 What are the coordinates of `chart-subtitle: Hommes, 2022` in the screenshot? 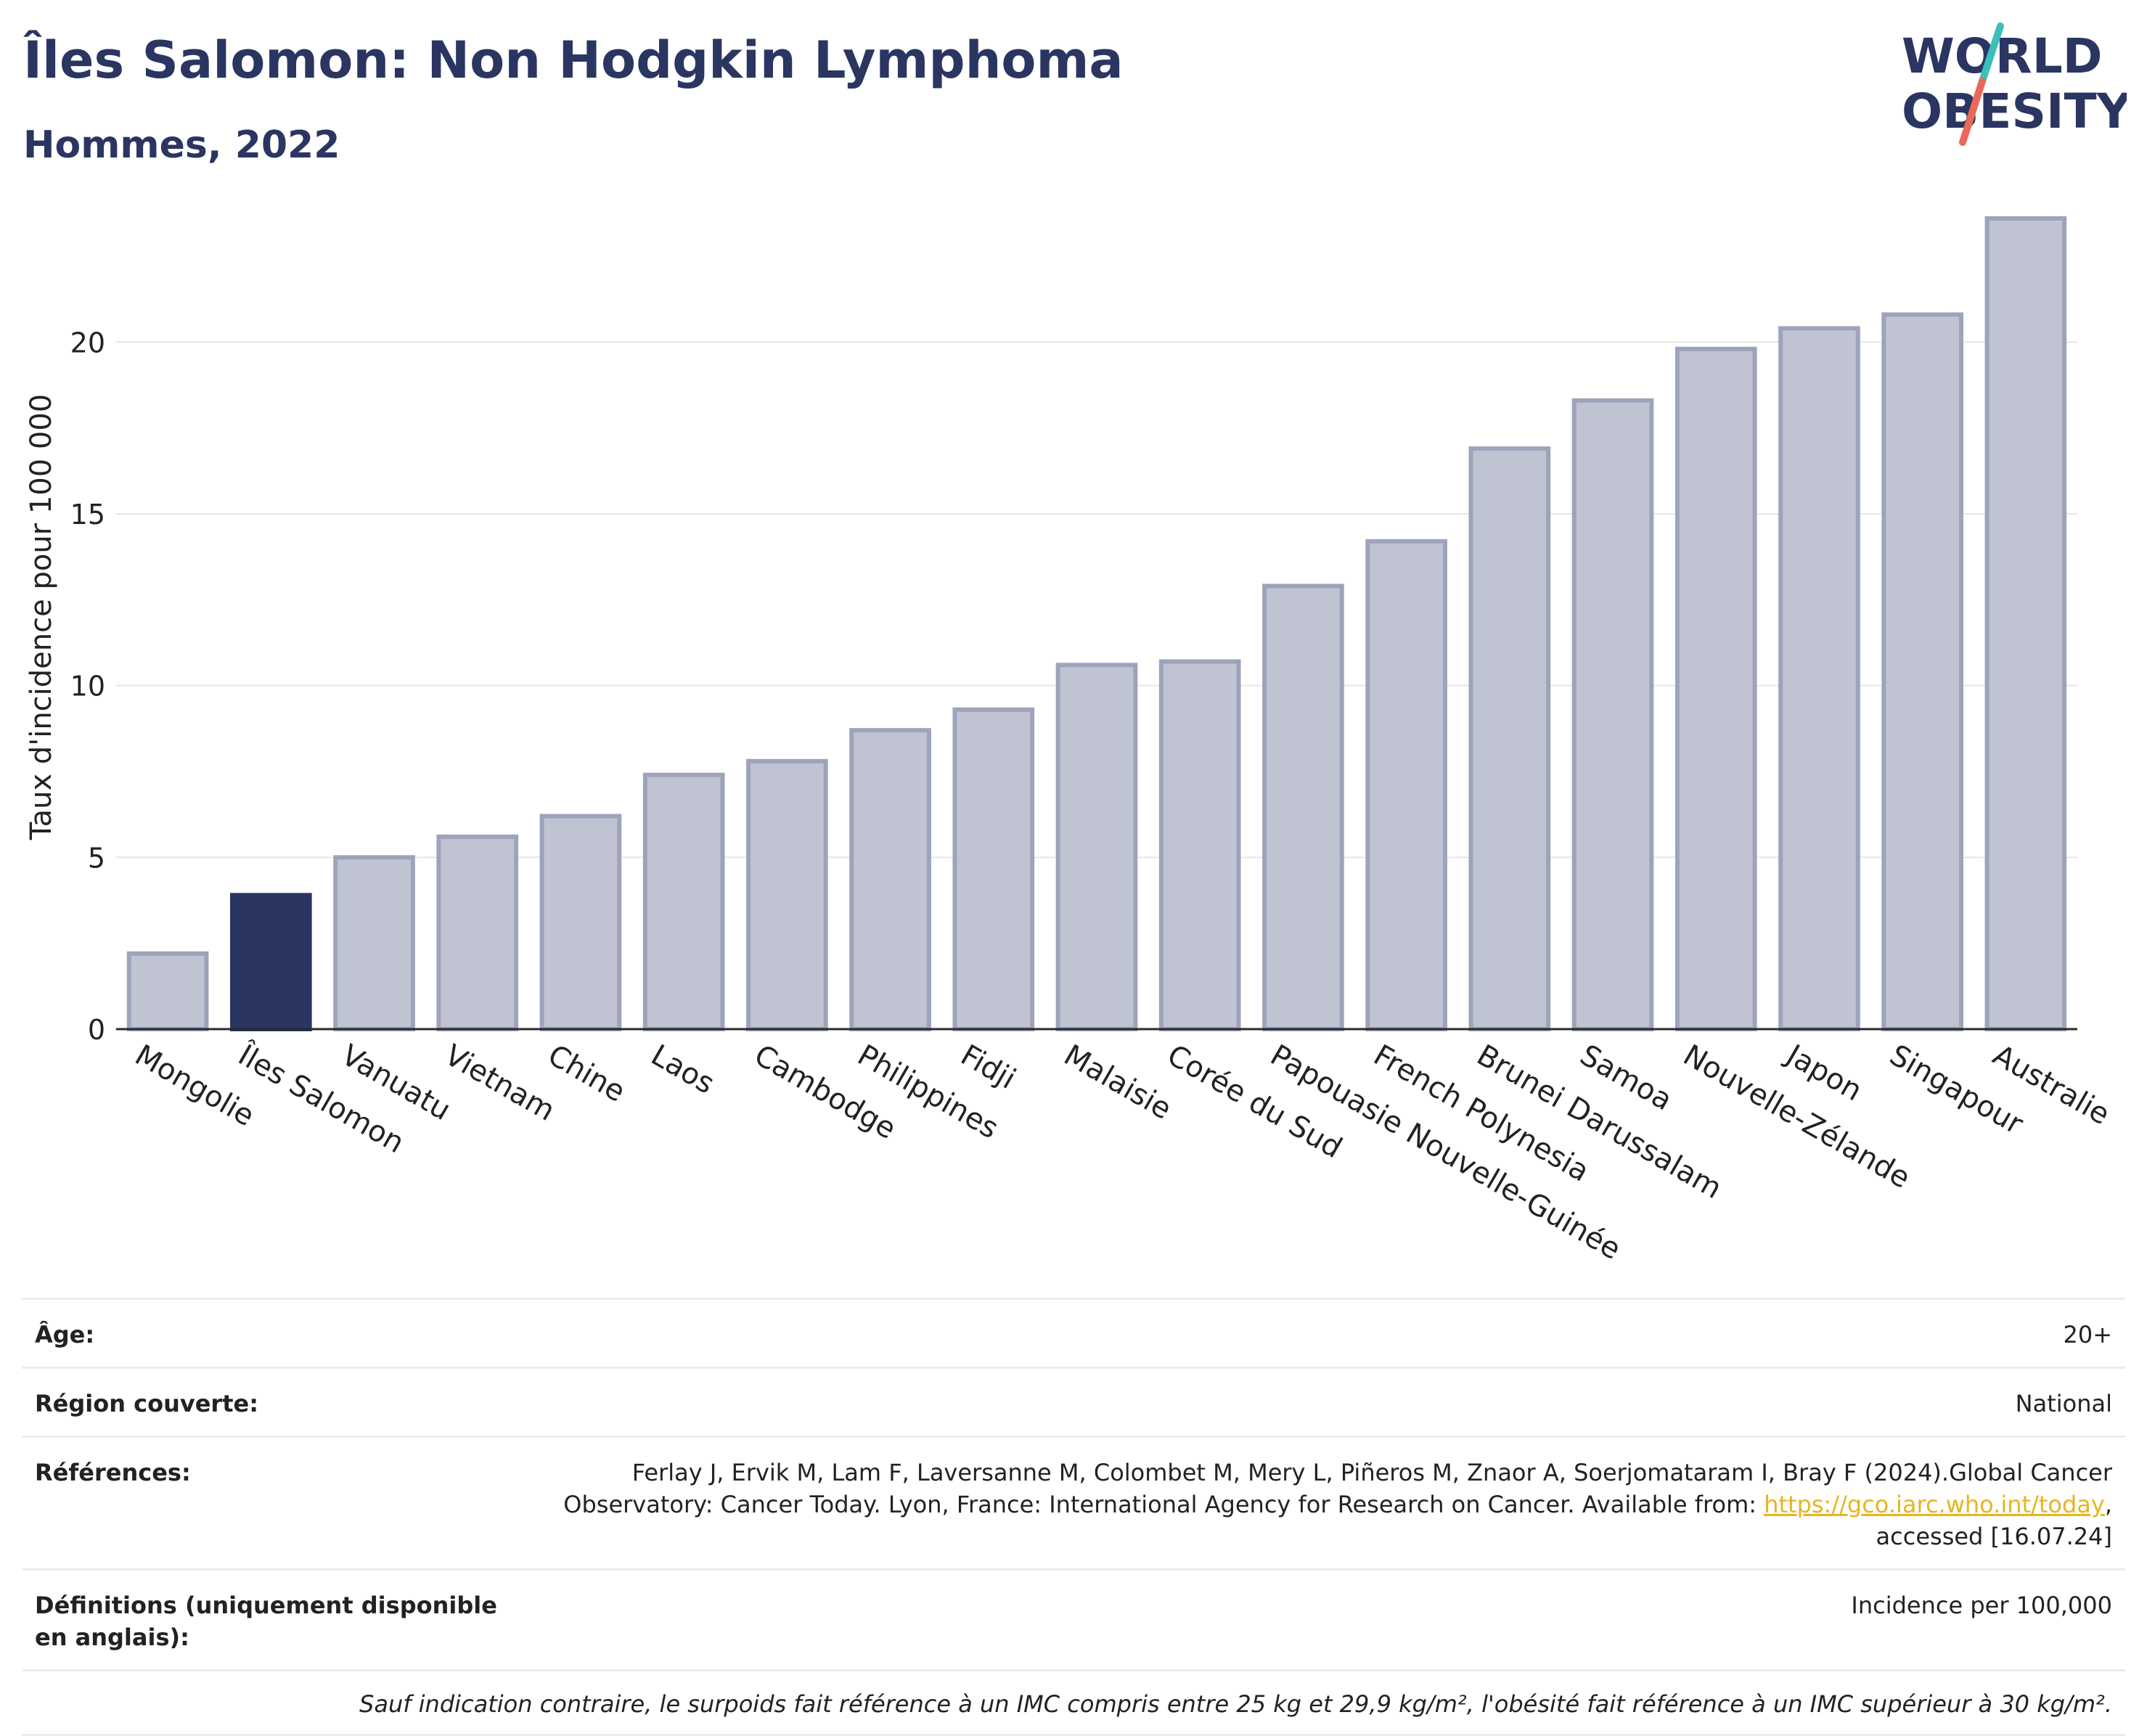 It's located at (181, 145).